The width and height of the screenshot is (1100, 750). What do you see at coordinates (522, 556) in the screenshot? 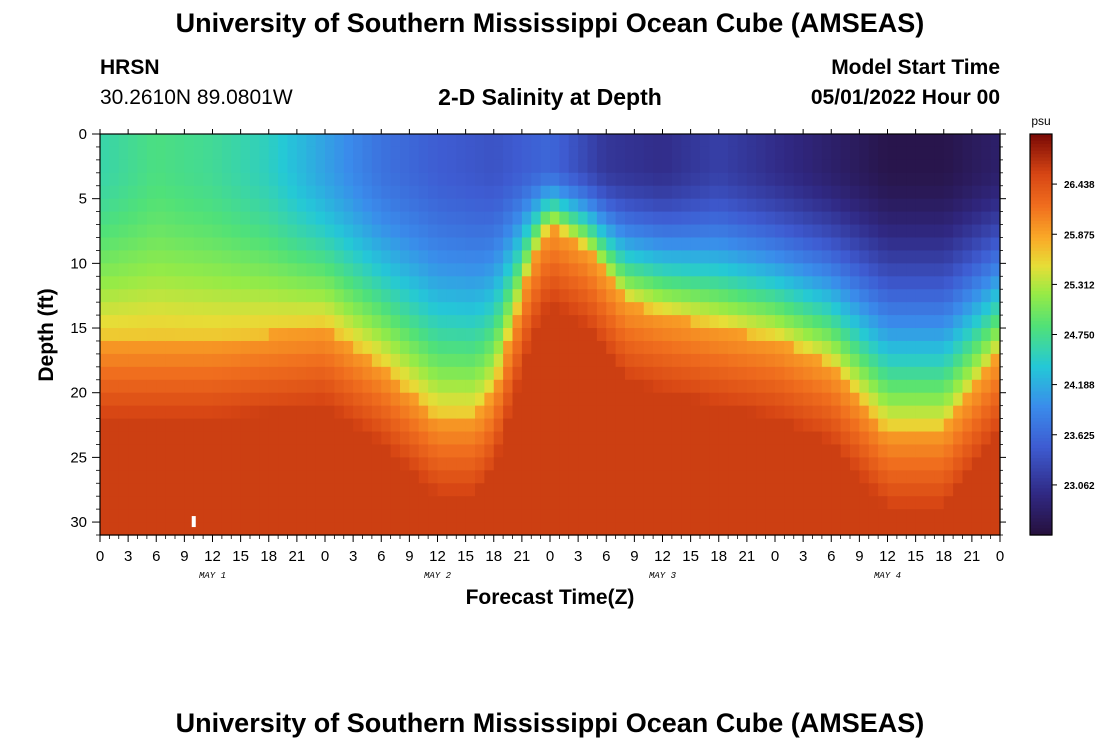
I see `x-tick-label: 21` at bounding box center [522, 556].